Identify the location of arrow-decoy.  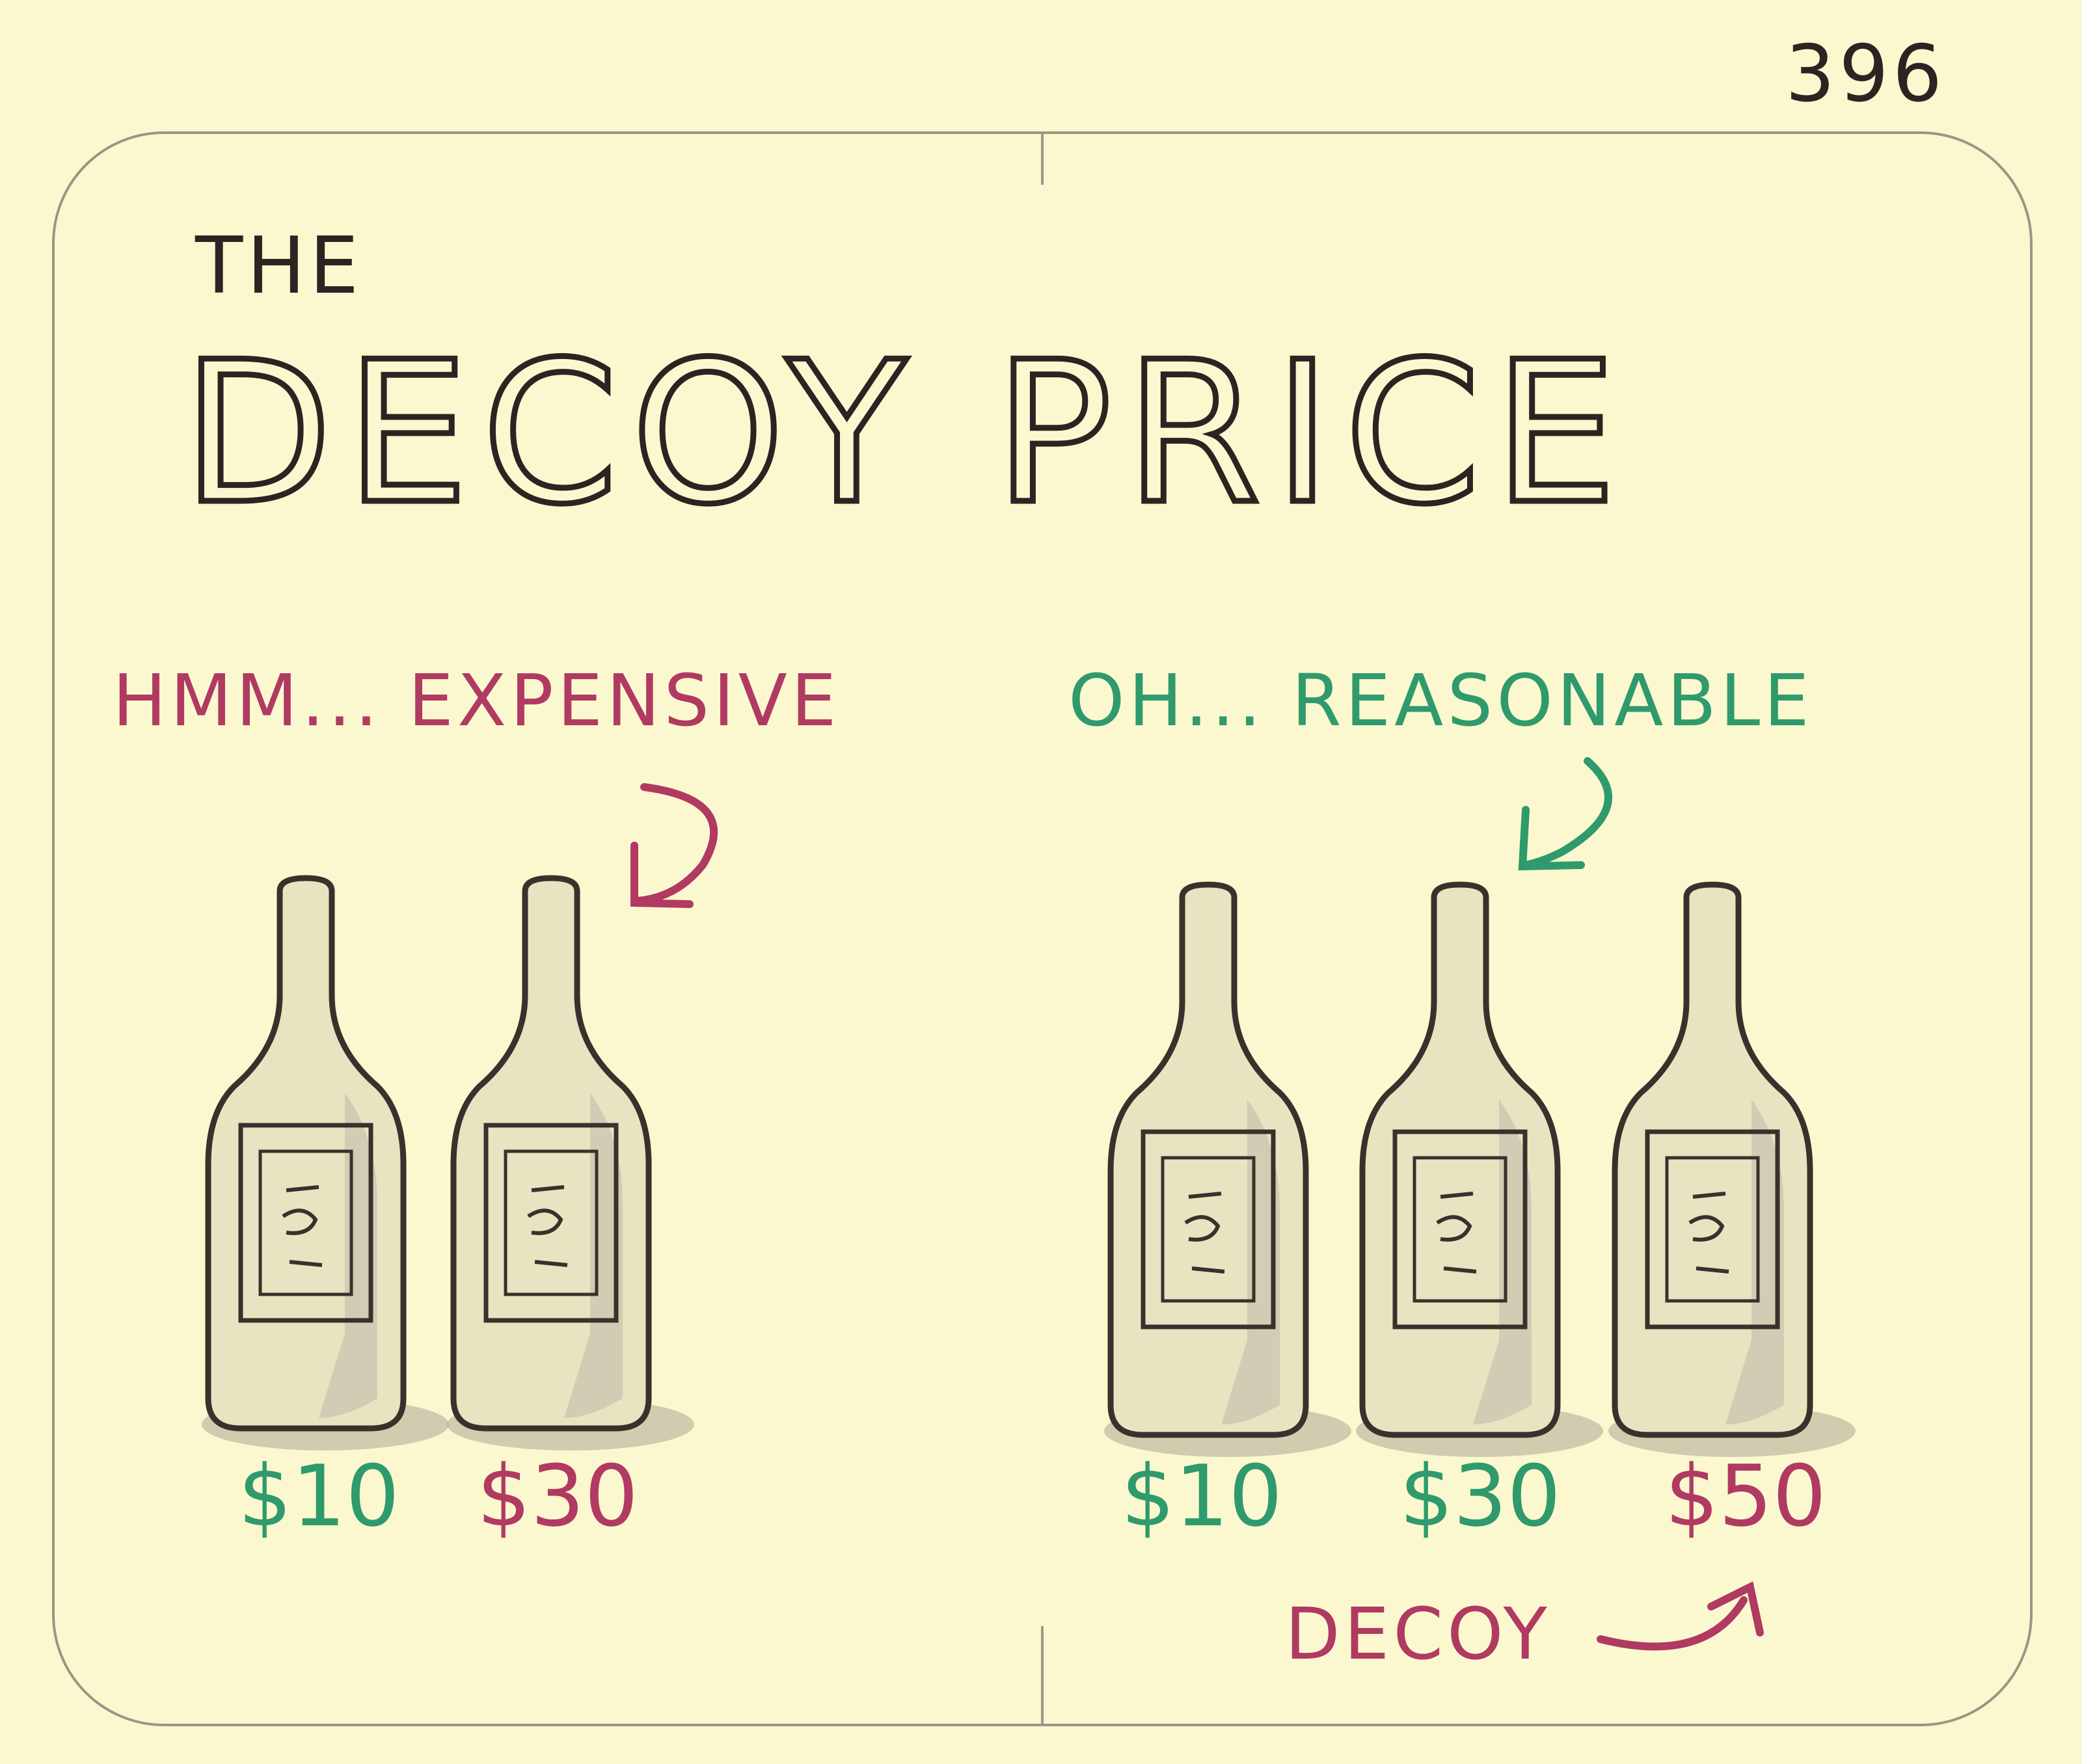
(1680, 1616).